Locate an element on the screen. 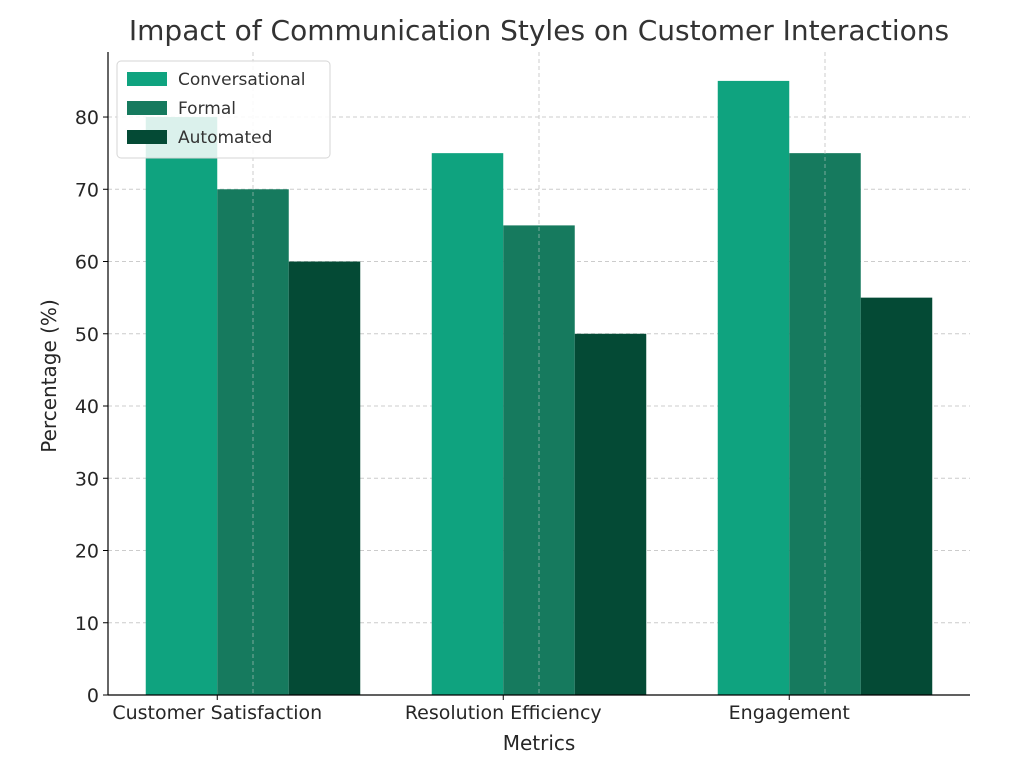 This screenshot has width=1020, height=775. legend: Conversational Formal Automated is located at coordinates (223, 109).